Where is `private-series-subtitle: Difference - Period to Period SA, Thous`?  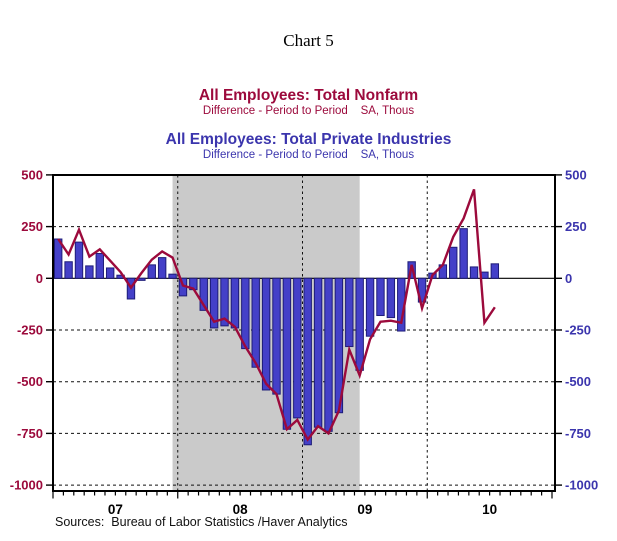
private-series-subtitle: Difference - Period to Period SA, Thous is located at coordinates (308, 155).